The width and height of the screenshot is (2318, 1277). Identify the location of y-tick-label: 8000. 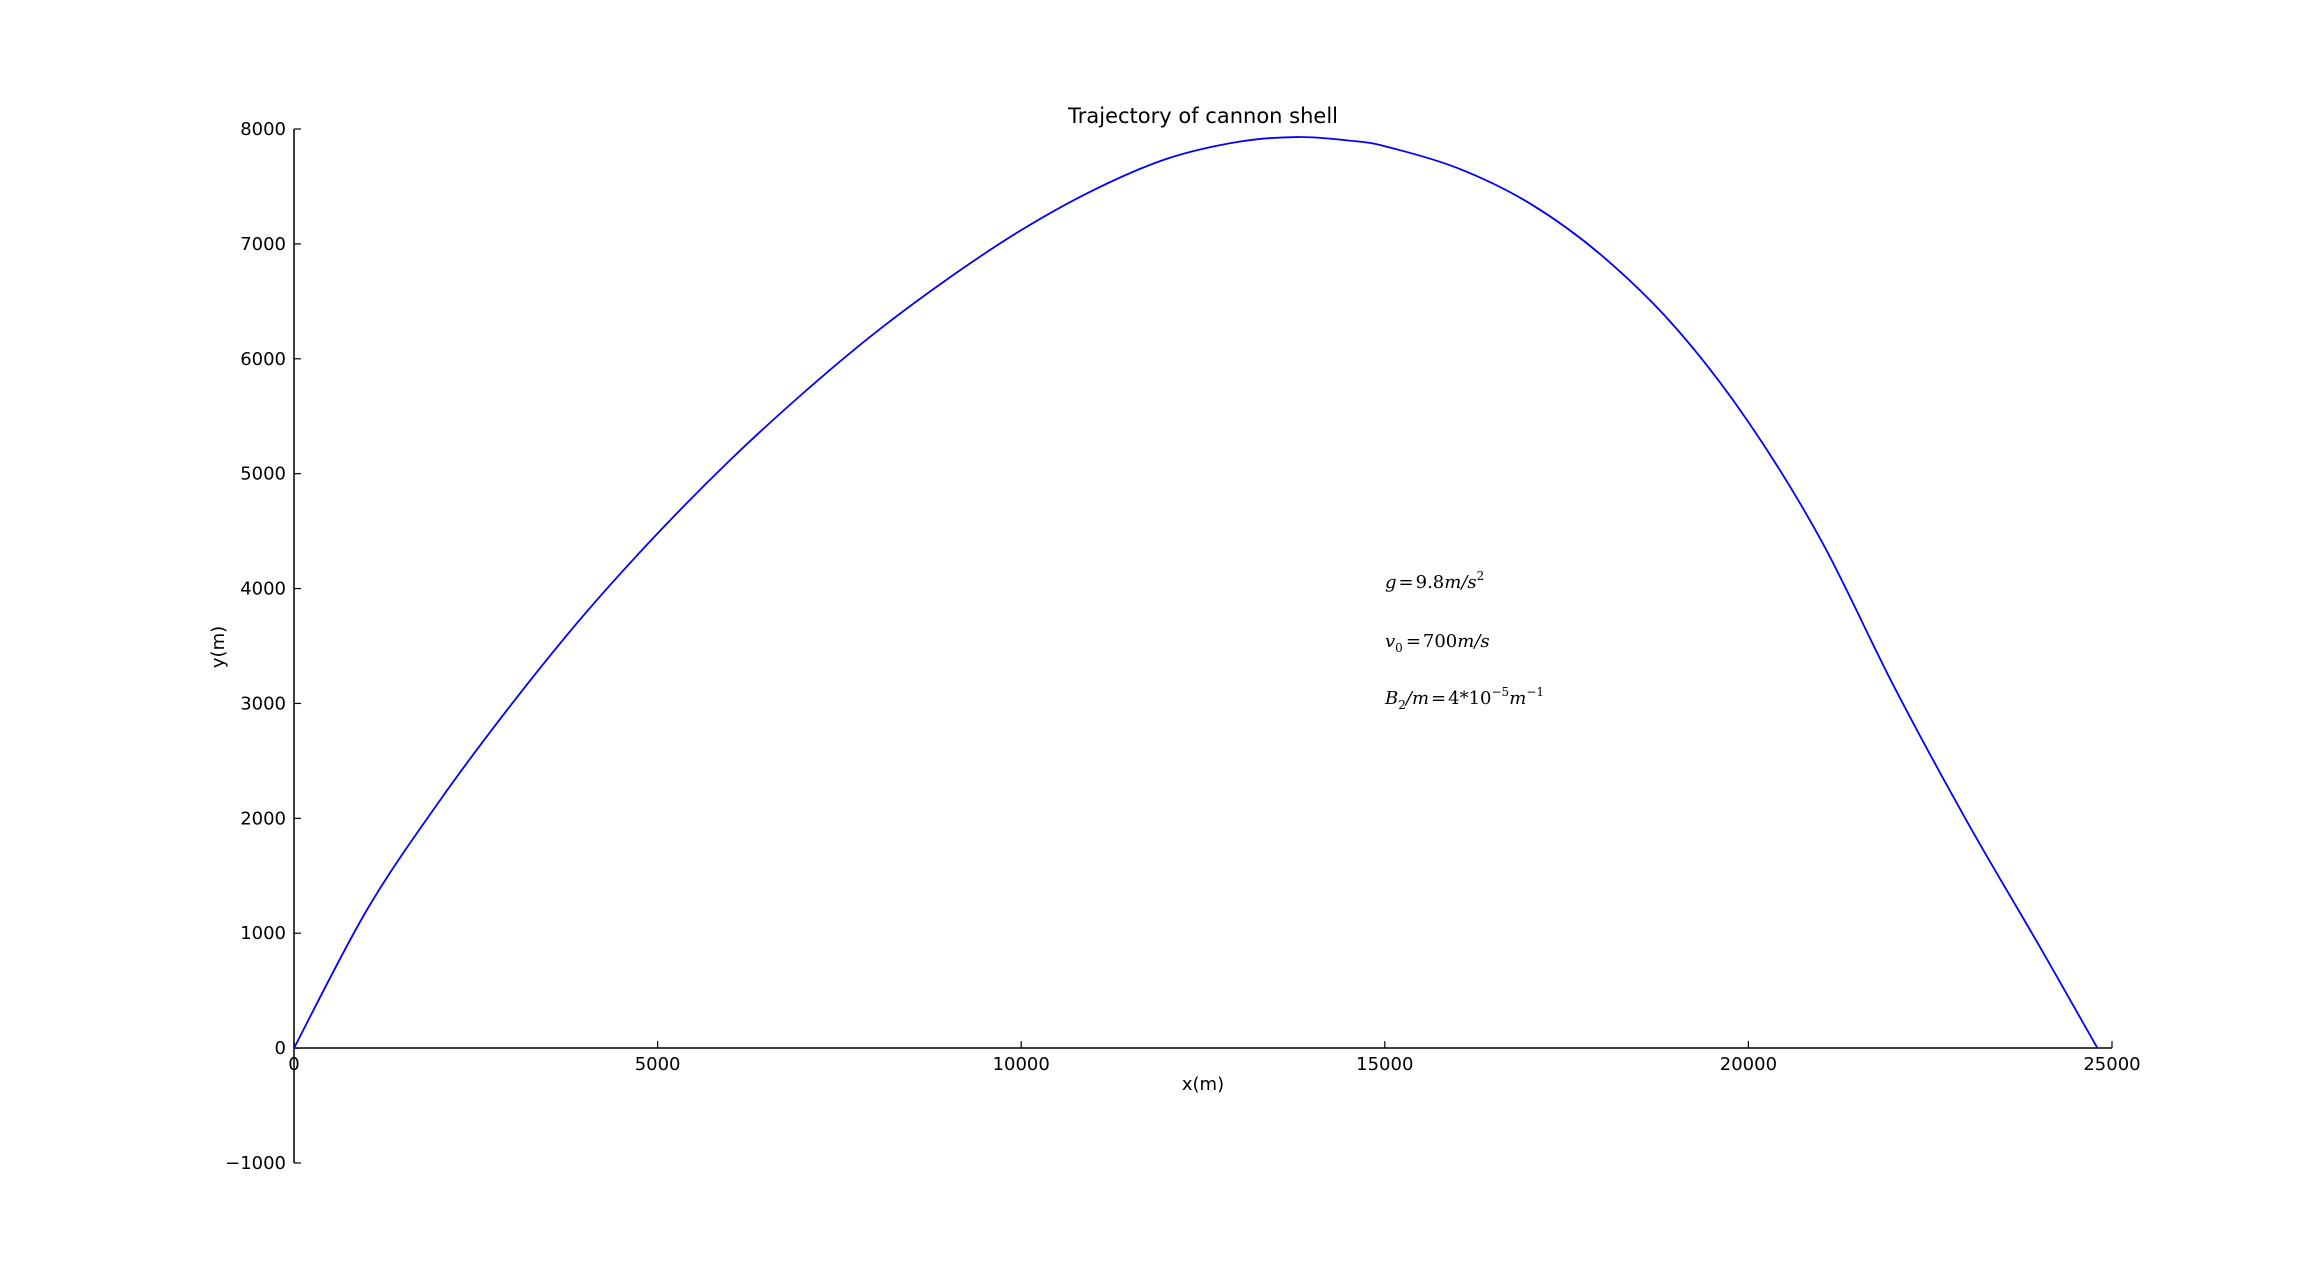
(263, 129).